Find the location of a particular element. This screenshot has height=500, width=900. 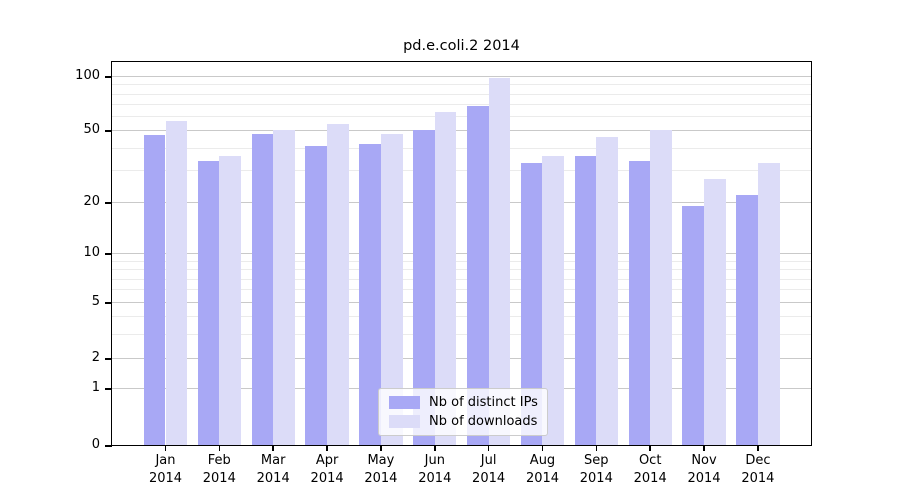

bar-downloads-jun is located at coordinates (445, 278).